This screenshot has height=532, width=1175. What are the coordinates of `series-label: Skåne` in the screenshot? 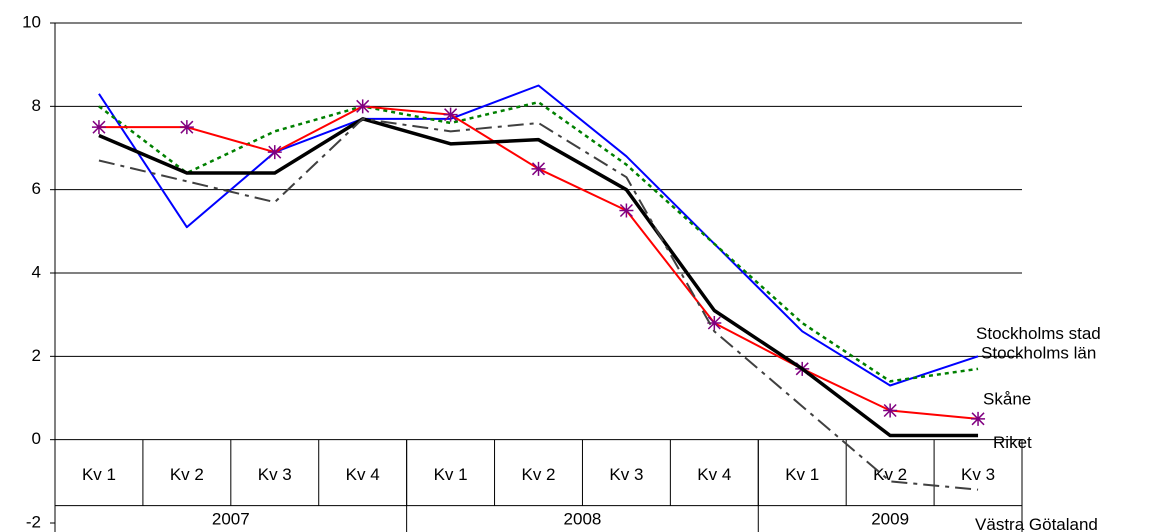 It's located at (1007, 398).